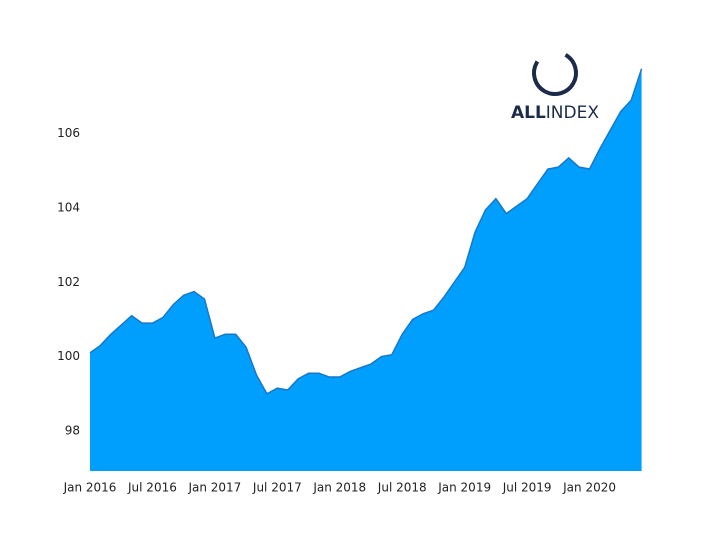  What do you see at coordinates (528, 113) in the screenshot?
I see `logo-bold: ALL` at bounding box center [528, 113].